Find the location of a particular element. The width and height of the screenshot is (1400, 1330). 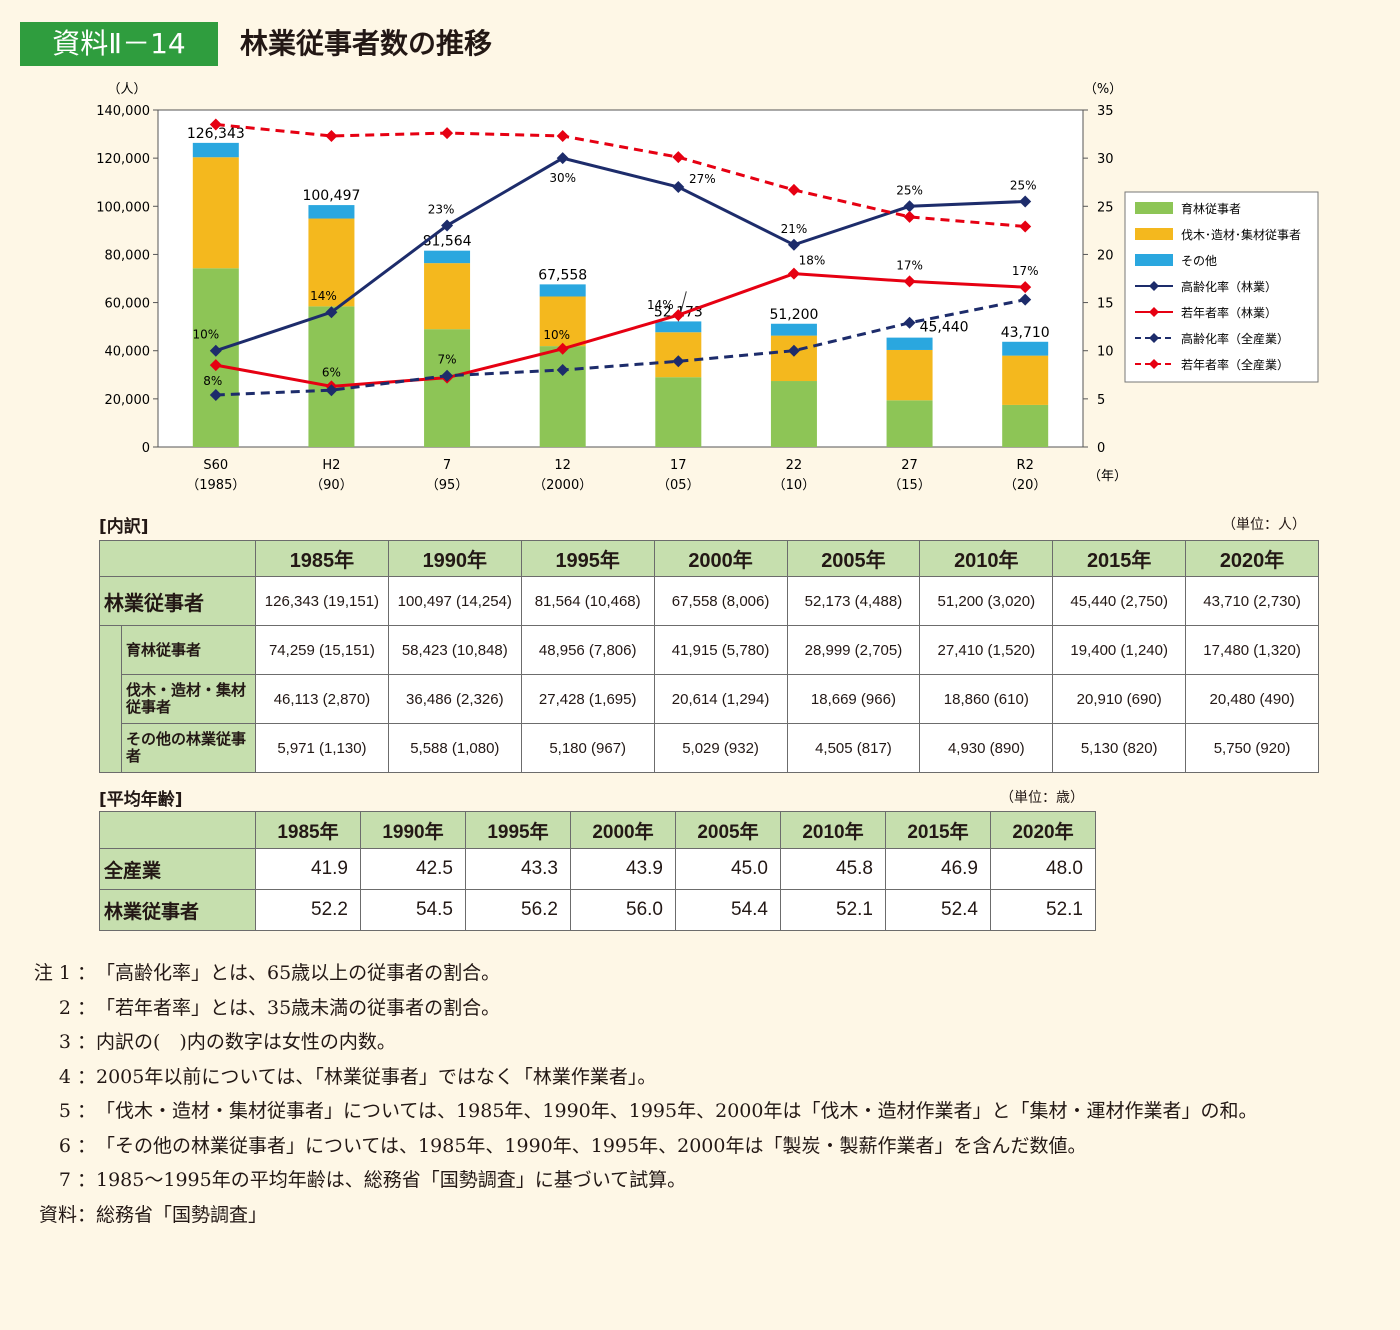

x-tick-label: R2 is located at coordinates (1025, 465).